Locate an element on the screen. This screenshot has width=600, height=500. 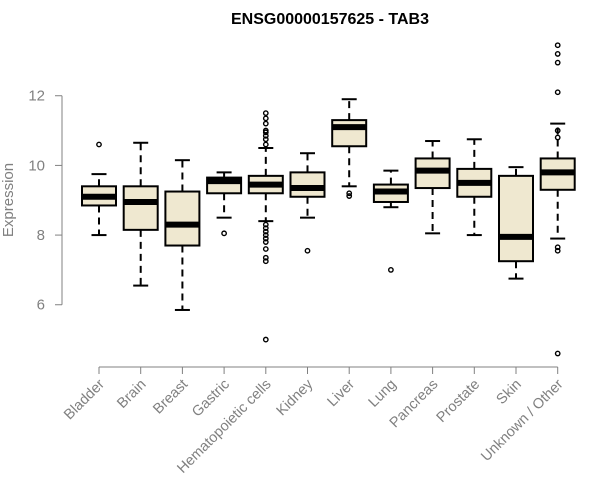
y-axis: 6 8 10 12 is located at coordinates (45, 201).